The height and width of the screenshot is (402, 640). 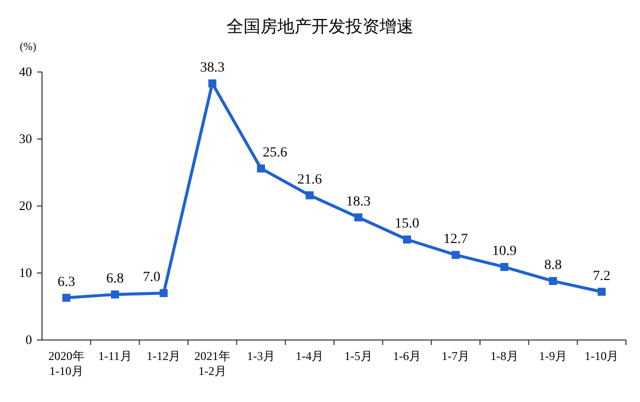 What do you see at coordinates (212, 363) in the screenshot?
I see `x-tick-label: 2021年 1-2月` at bounding box center [212, 363].